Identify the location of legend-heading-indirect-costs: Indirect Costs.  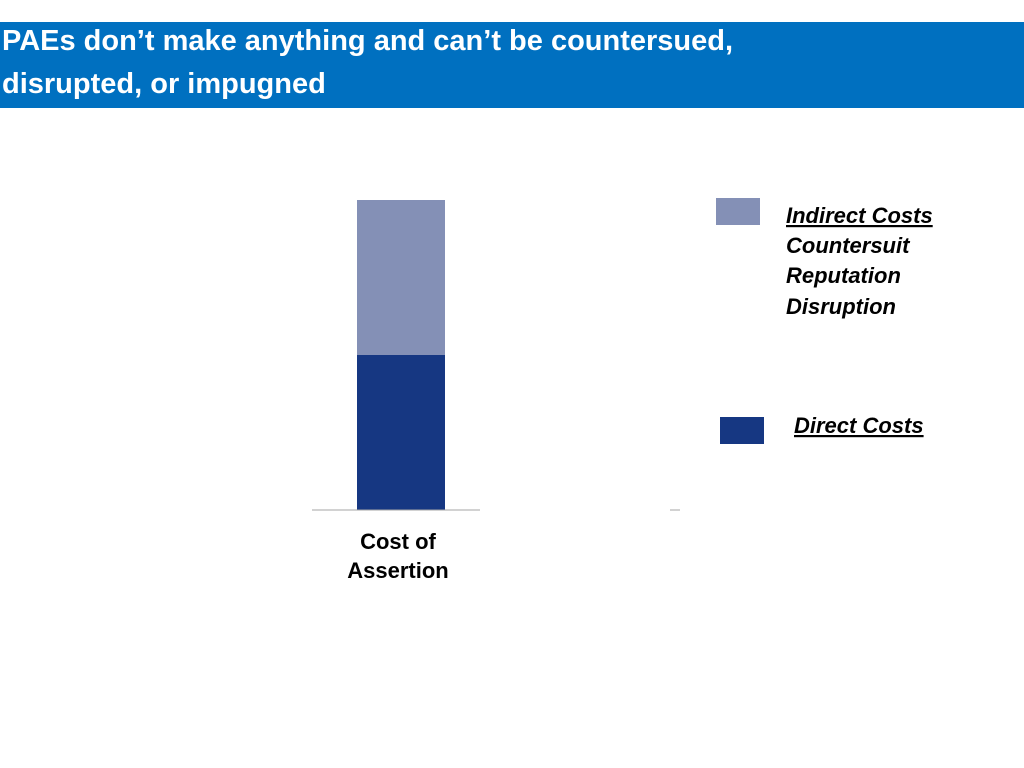
(859, 215).